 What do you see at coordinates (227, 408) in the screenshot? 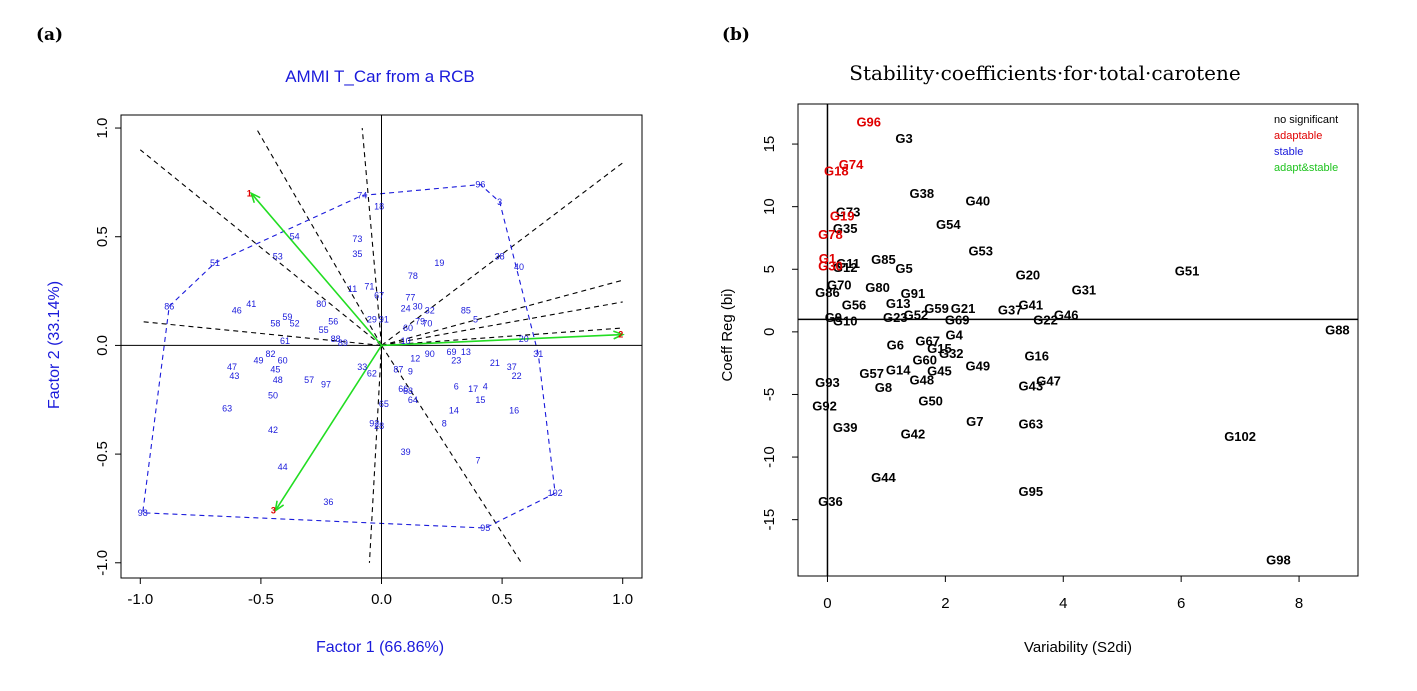
I see `genotype-63: 63` at bounding box center [227, 408].